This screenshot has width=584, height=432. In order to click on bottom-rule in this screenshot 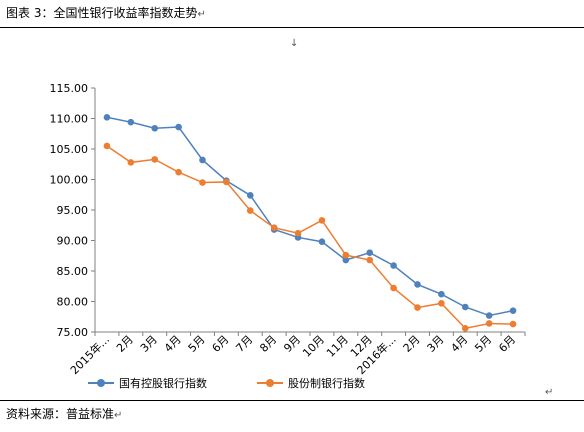, I will do `click(292, 400)`.